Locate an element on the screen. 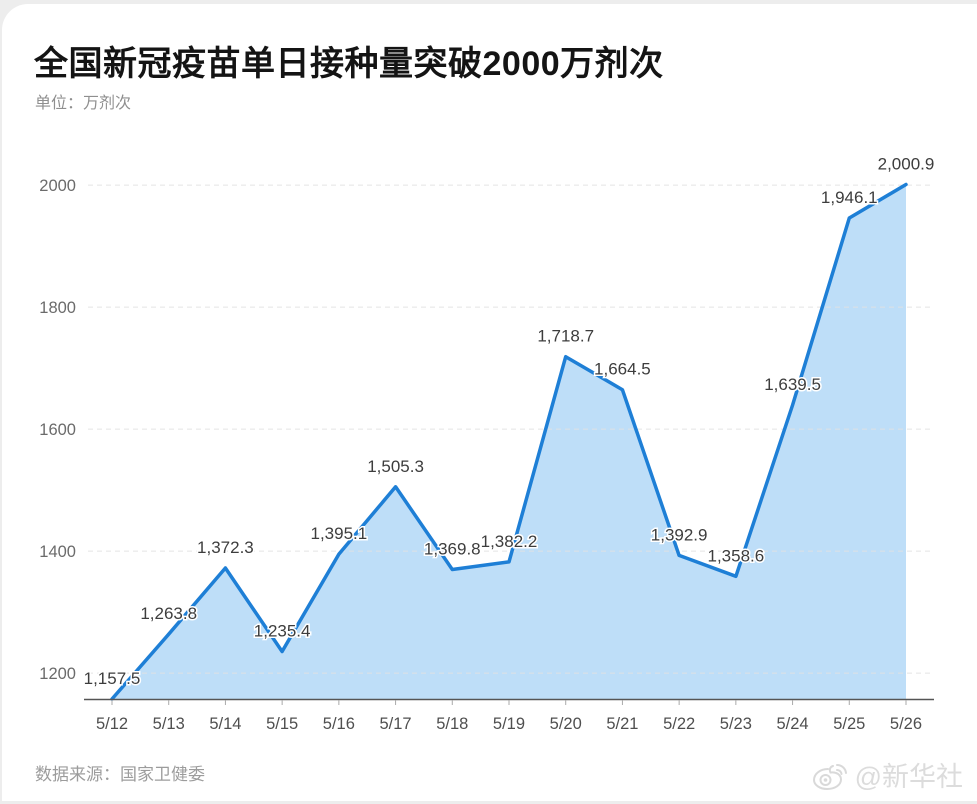 The height and width of the screenshot is (804, 977). y-tick-label: 2000 is located at coordinates (57, 186).